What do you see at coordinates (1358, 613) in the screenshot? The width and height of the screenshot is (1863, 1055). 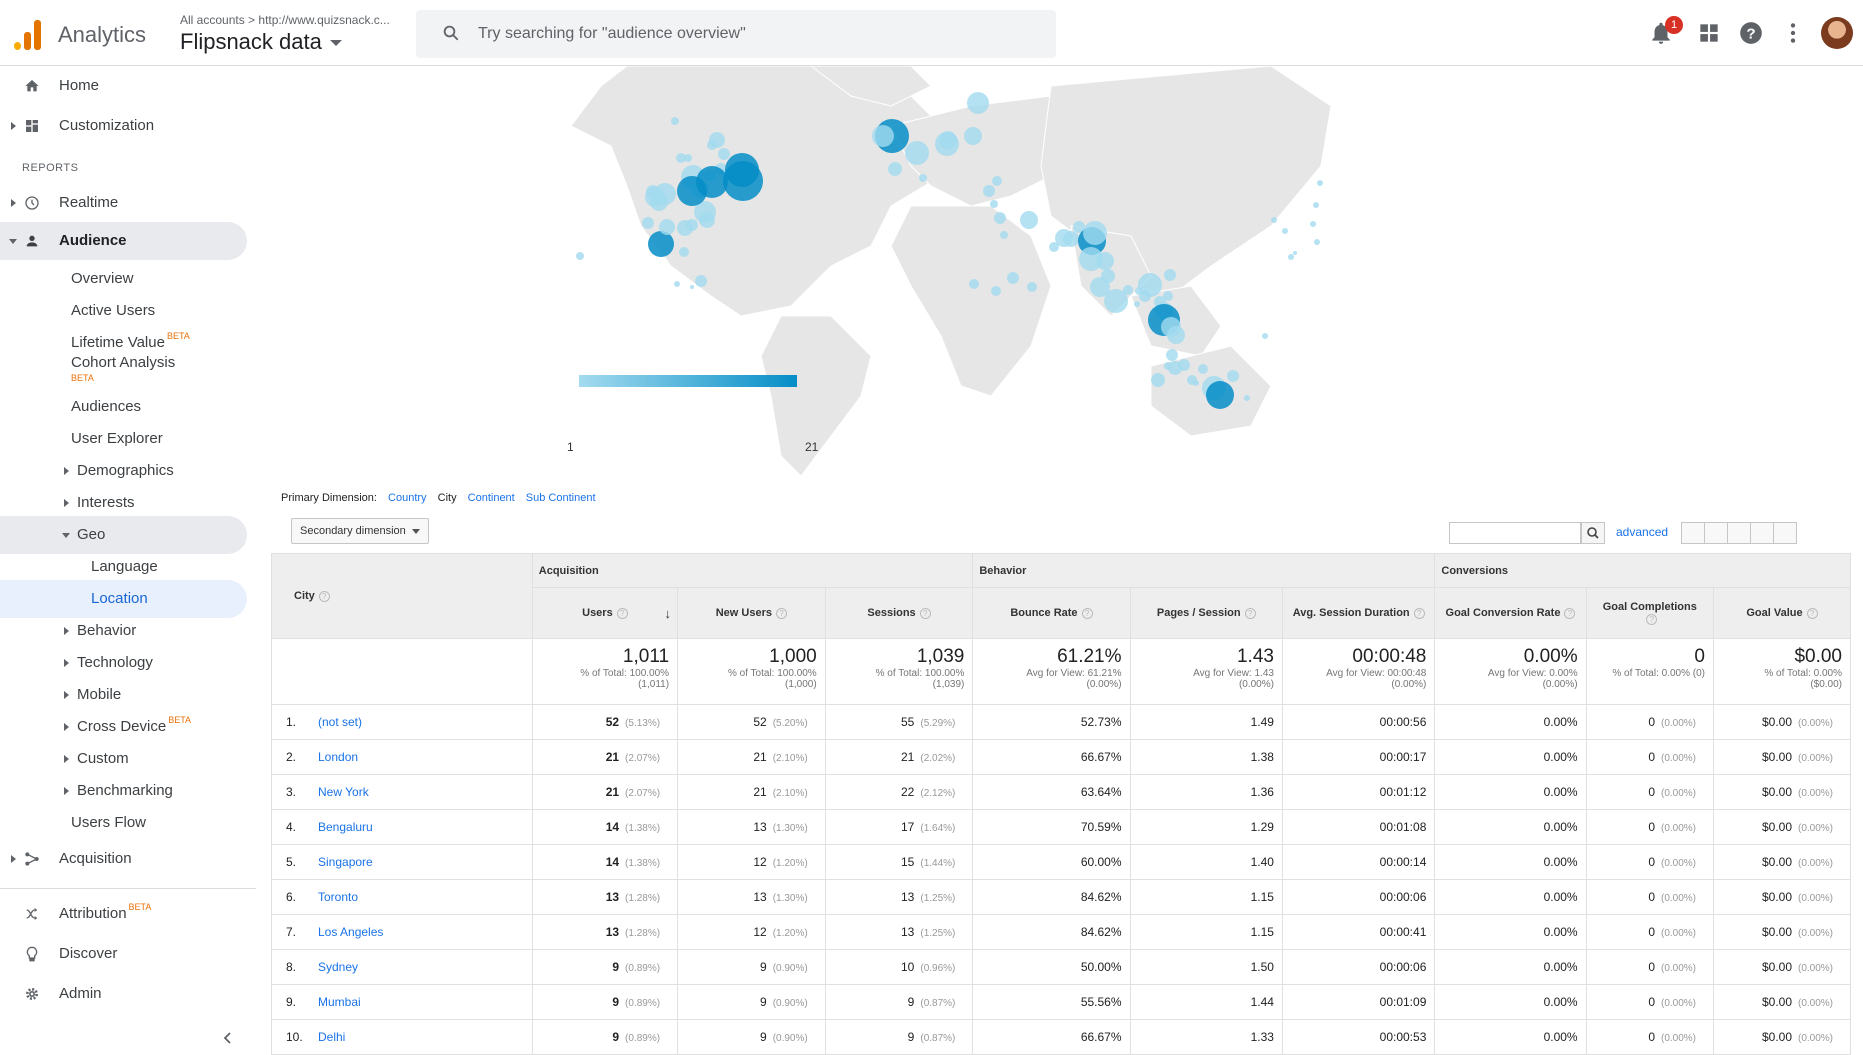 I see `col-avg-session-duration: Avg. Session Duration?` at bounding box center [1358, 613].